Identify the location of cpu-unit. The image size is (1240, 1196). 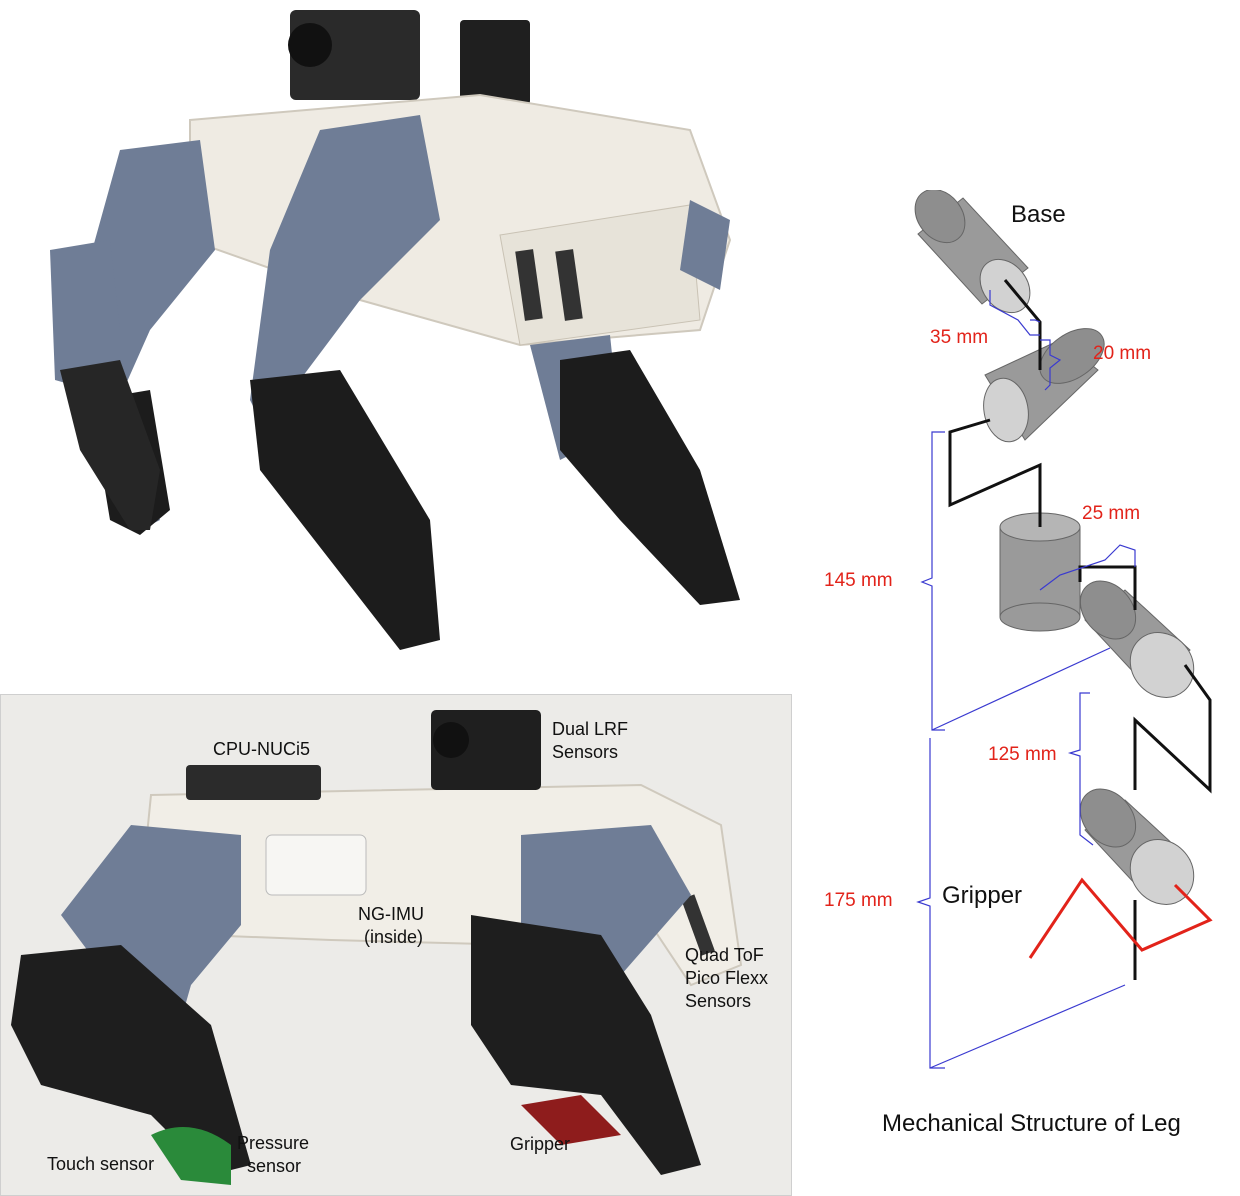
(253, 782).